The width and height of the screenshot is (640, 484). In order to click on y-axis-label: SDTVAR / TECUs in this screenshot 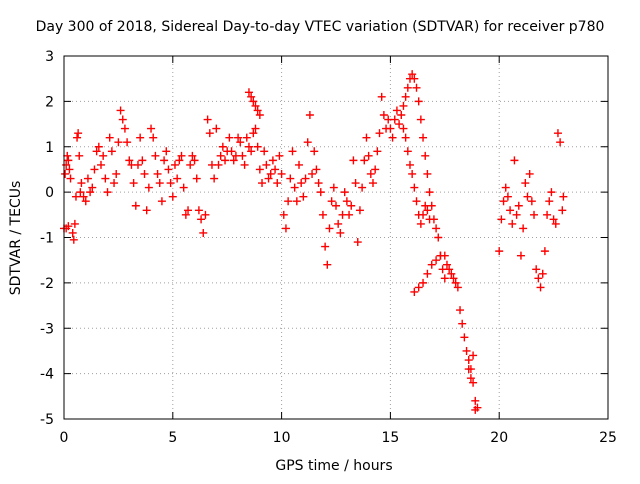, I will do `click(16, 238)`.